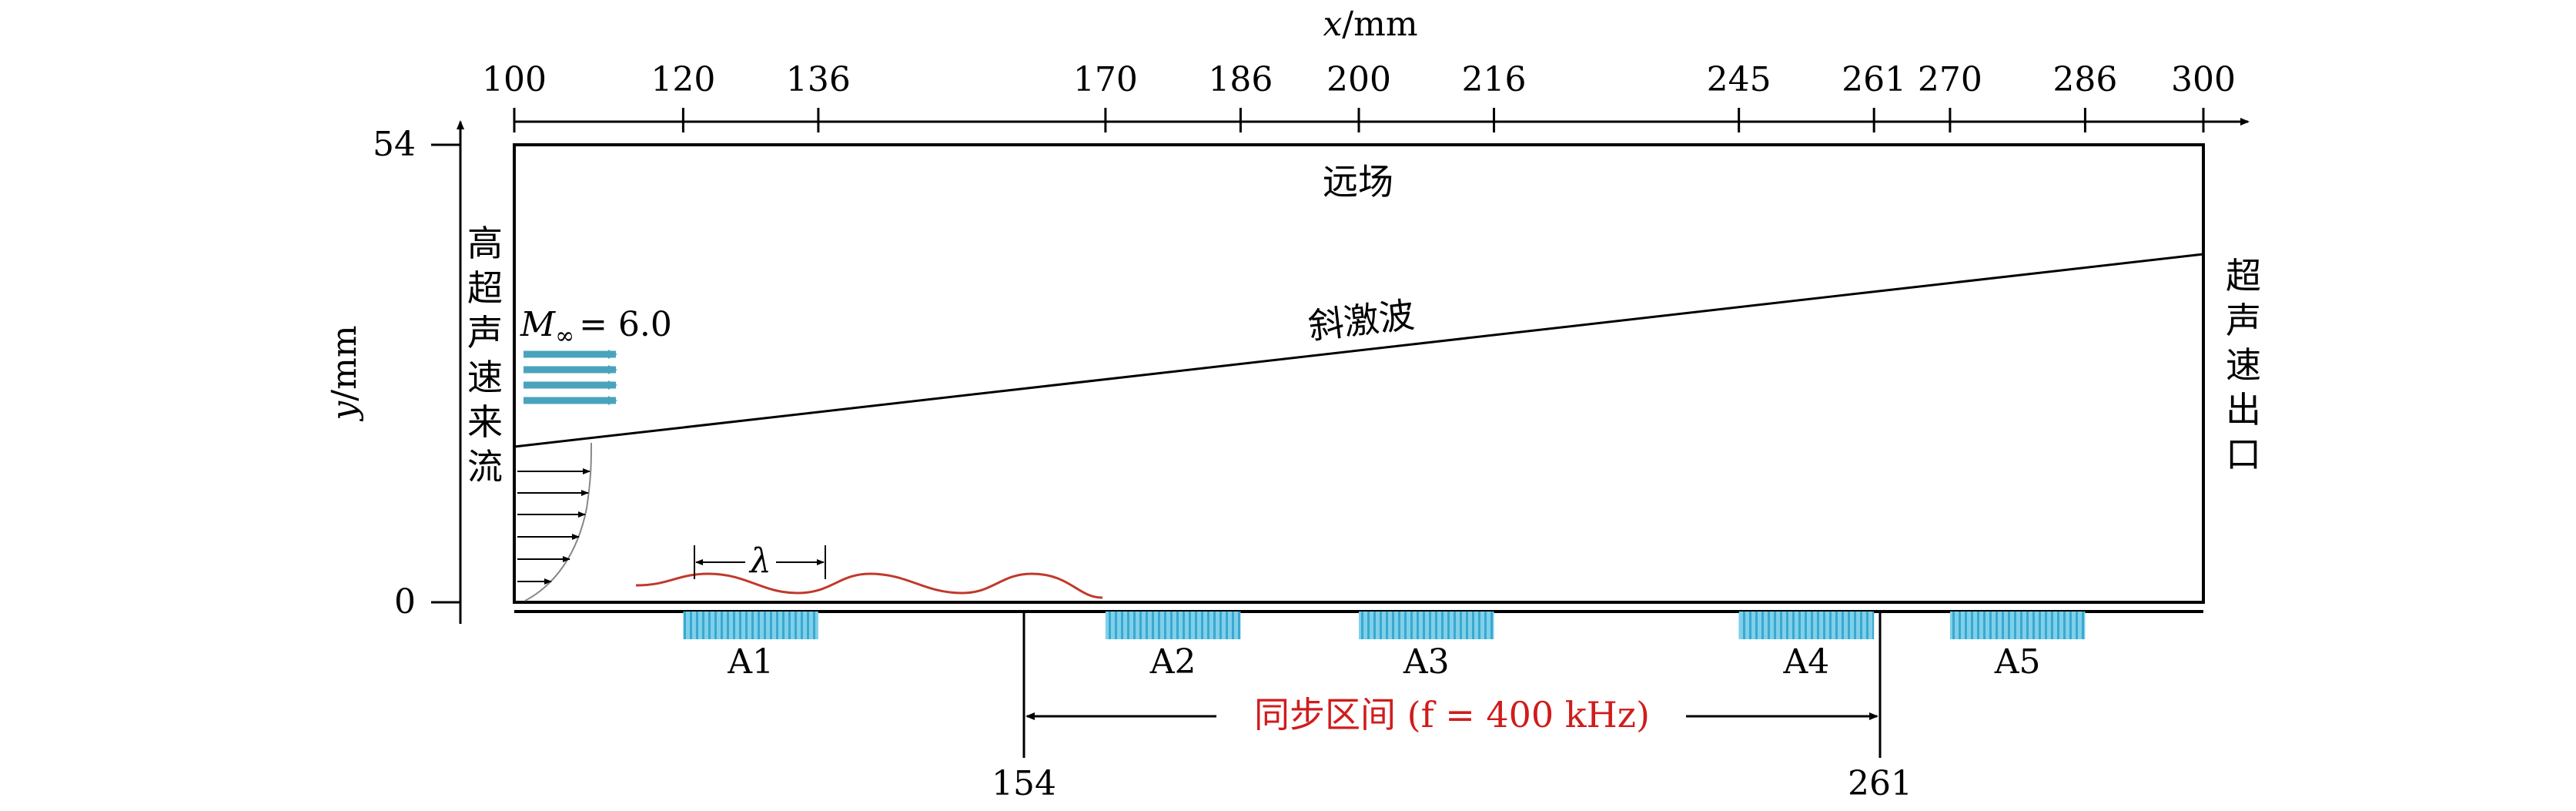 This screenshot has width=2576, height=811. I want to click on actuator-label: A2, so click(1172, 662).